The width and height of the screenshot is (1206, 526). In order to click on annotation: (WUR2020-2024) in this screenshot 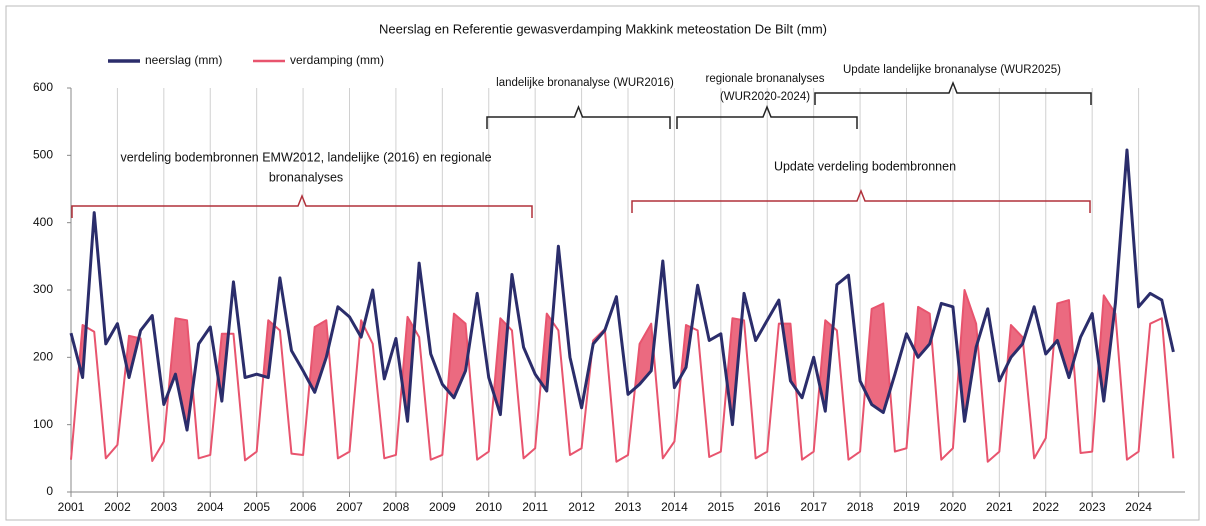, I will do `click(765, 97)`.